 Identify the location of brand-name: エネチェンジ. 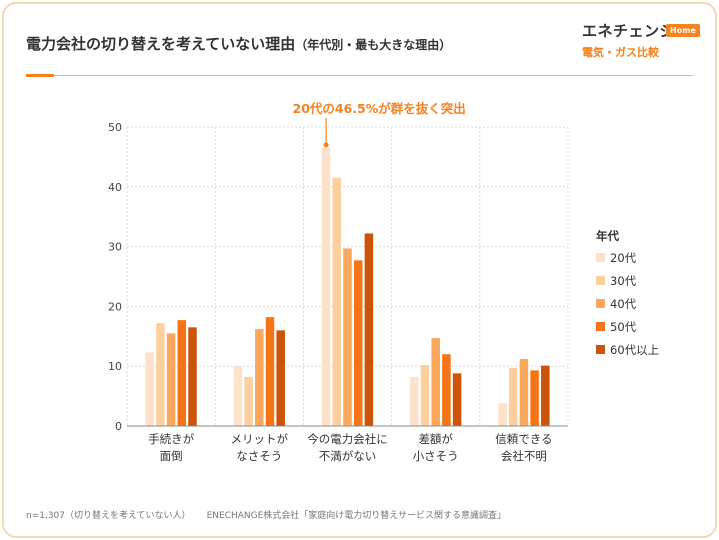
(629, 31).